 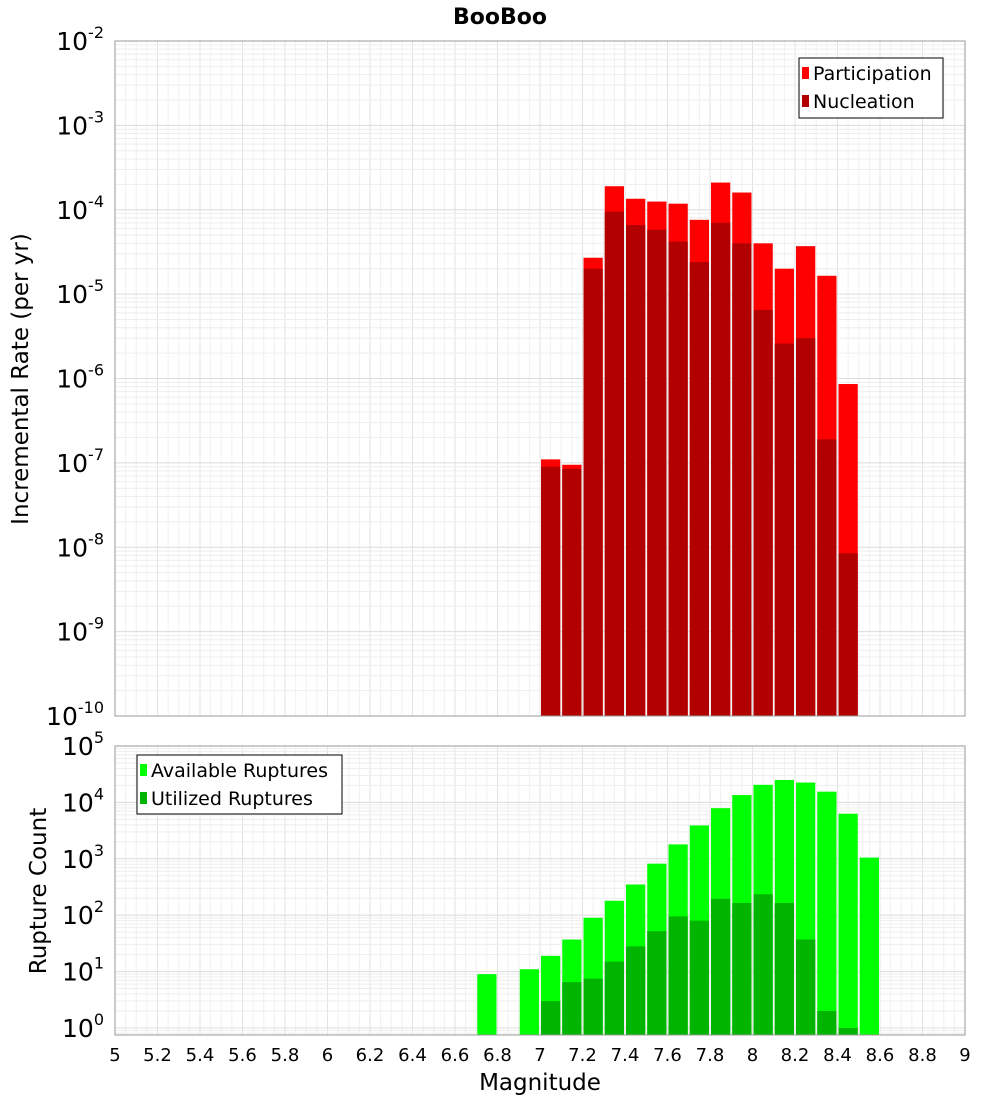 I want to click on y-tick-label: 10⁰, so click(x=83, y=1026).